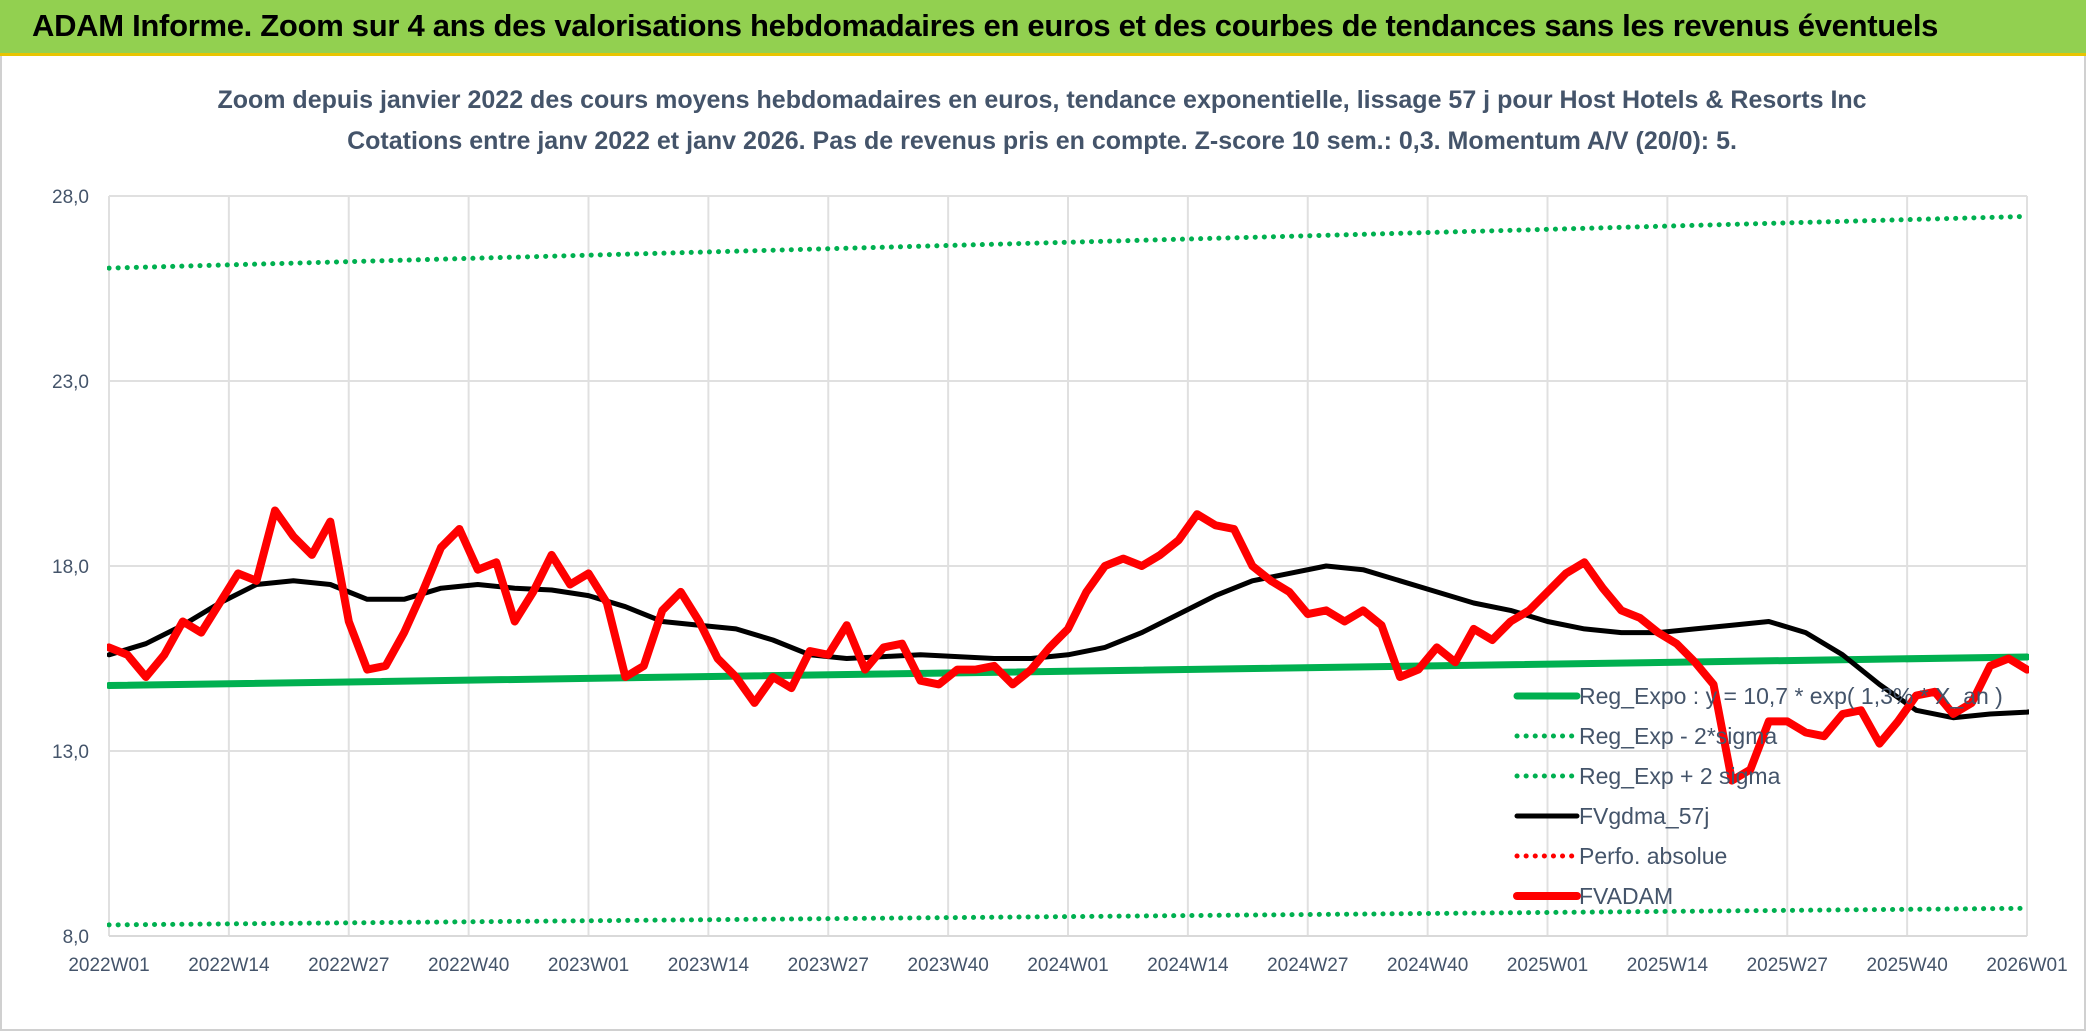 The image size is (2086, 1031). Describe the element at coordinates (2026, 965) in the screenshot. I see `x-tick-label: 2026W01` at that location.